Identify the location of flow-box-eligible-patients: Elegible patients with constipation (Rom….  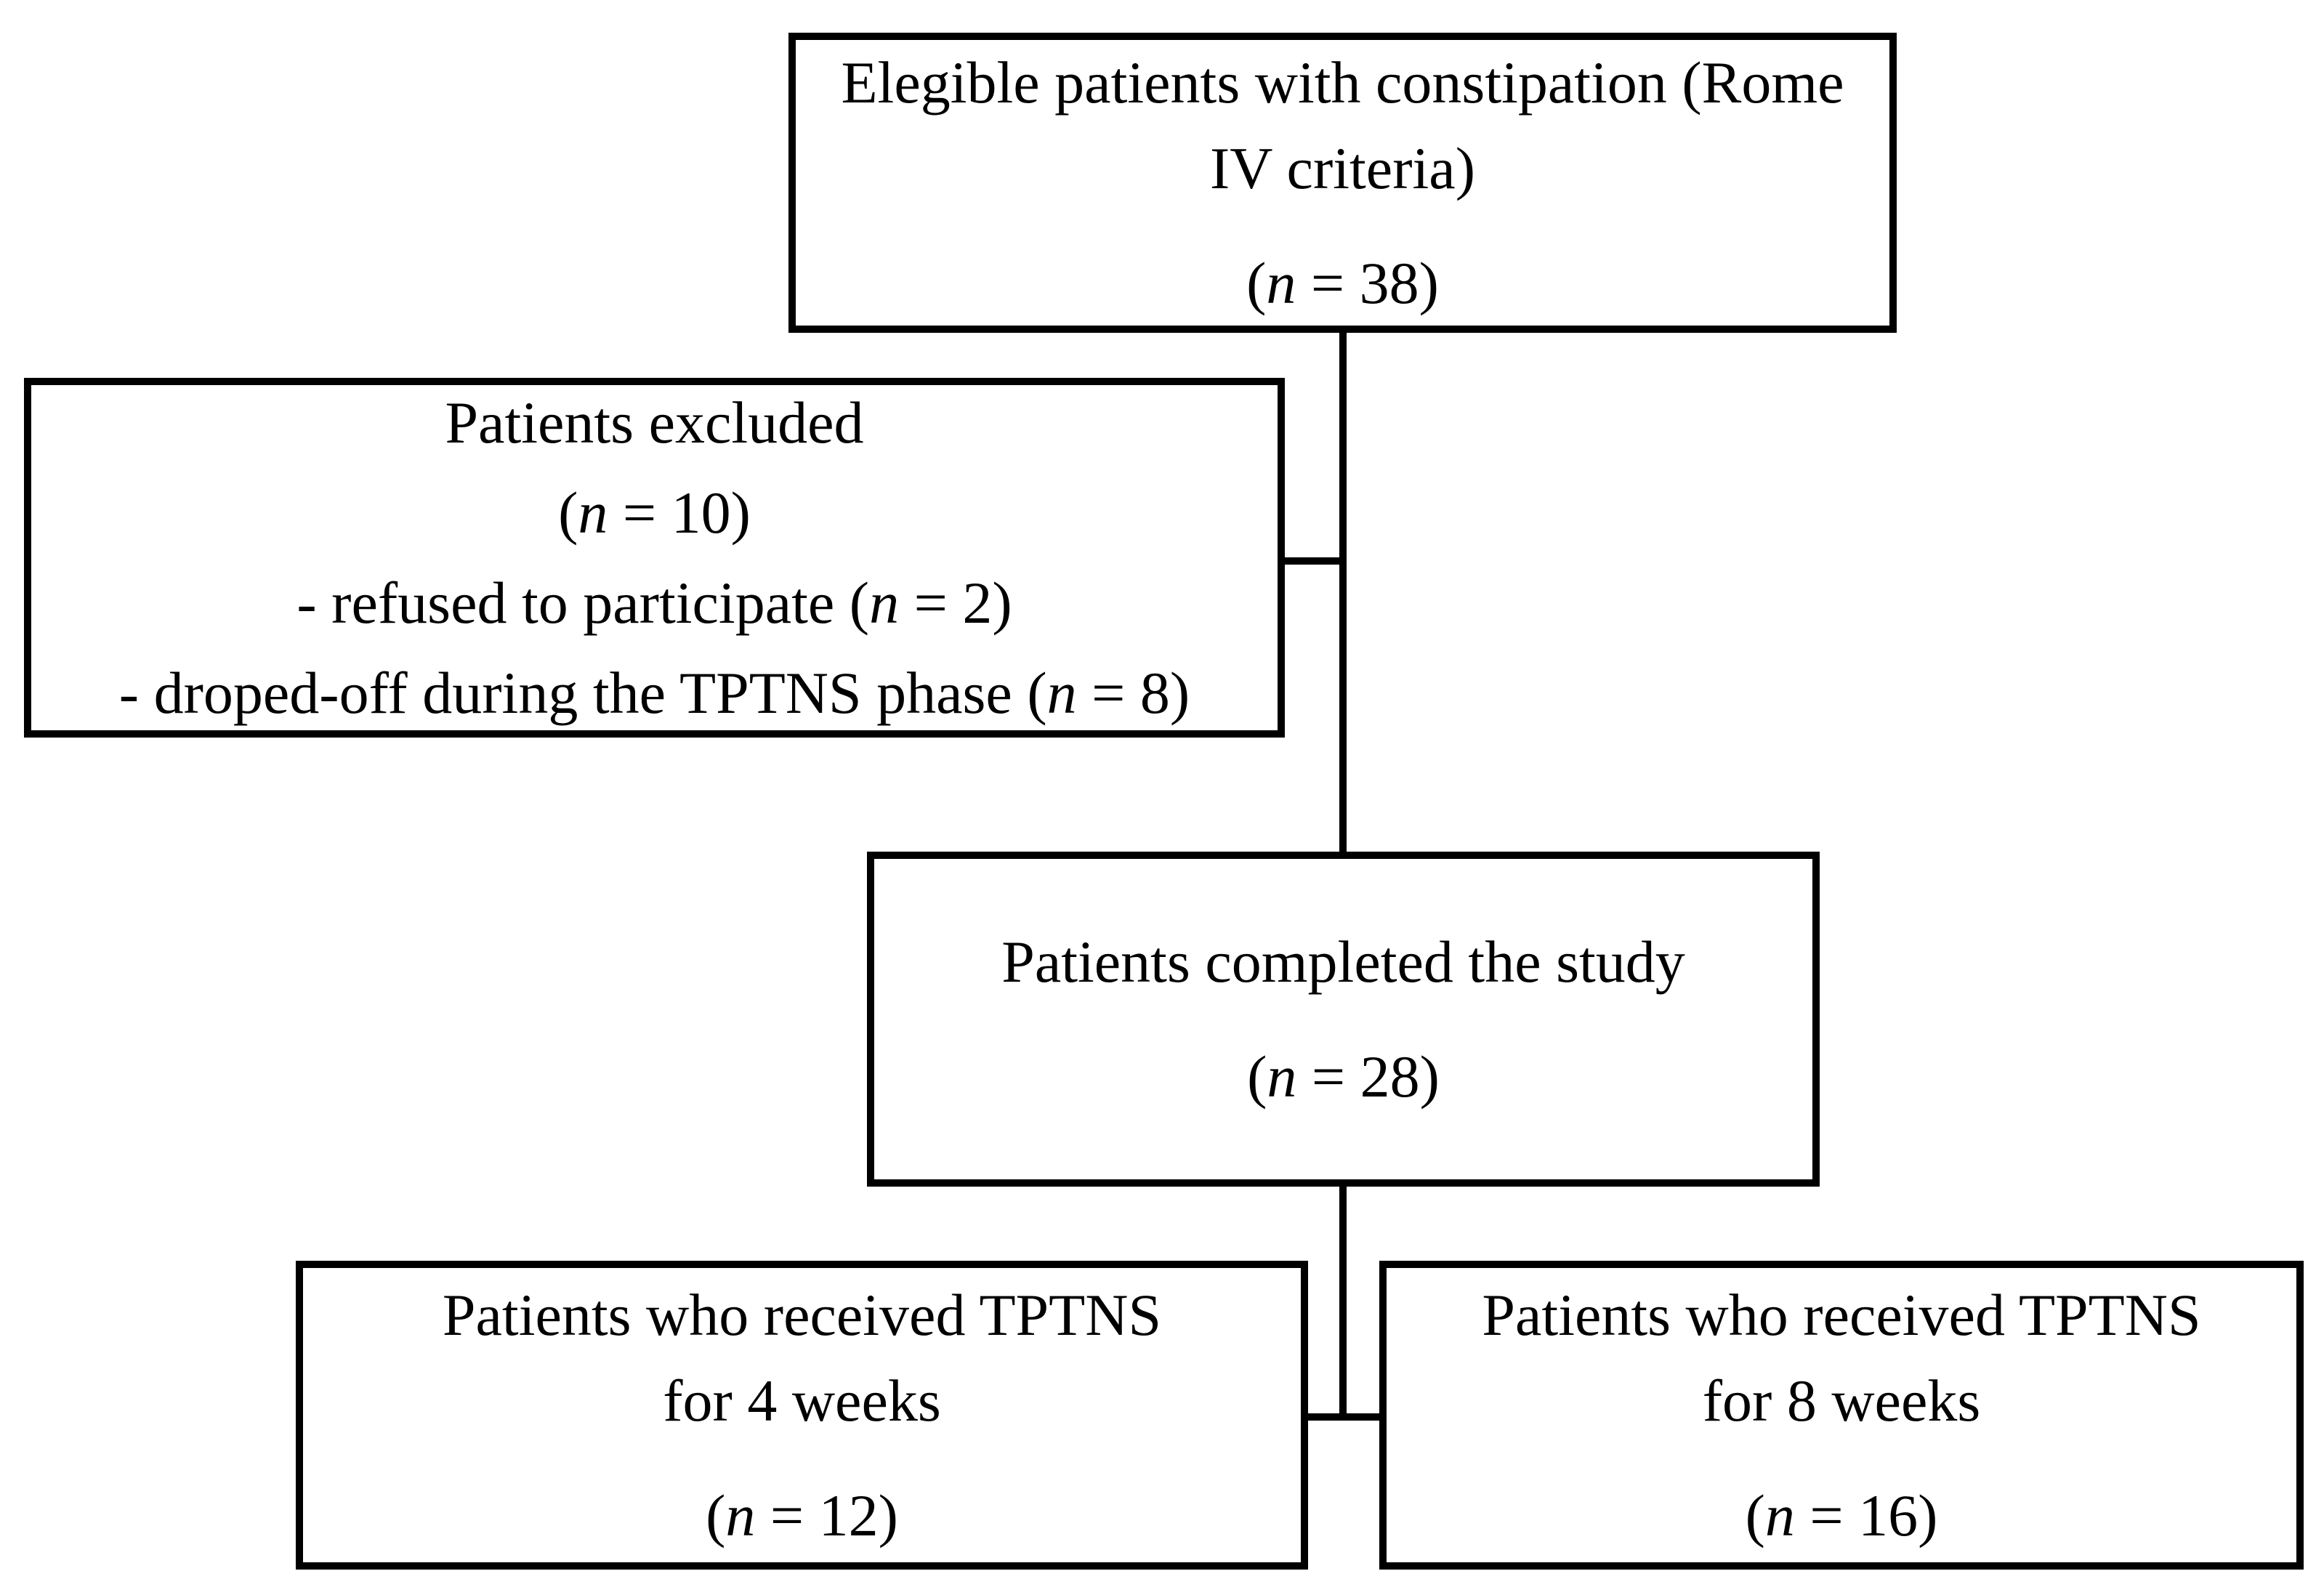
(1342, 183).